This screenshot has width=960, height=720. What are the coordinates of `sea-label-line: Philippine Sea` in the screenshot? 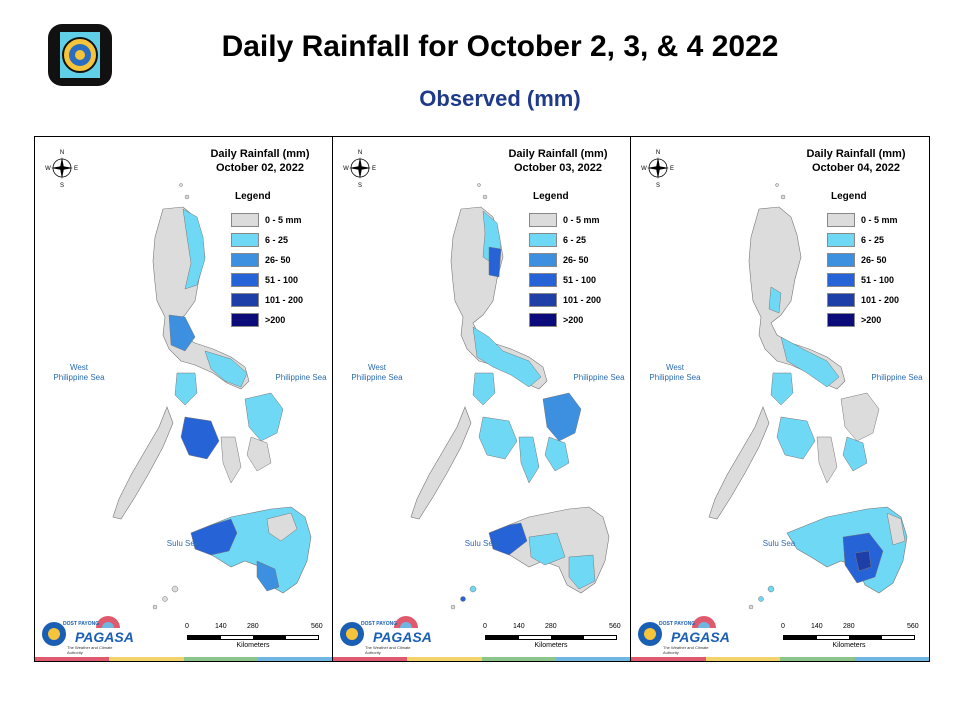 It's located at (79, 377).